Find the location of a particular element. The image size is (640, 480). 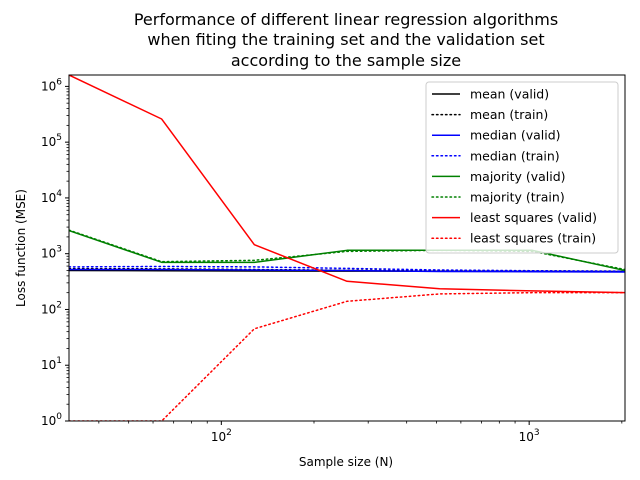

legend-label-majority-valid: majority (valid) is located at coordinates (518, 176).